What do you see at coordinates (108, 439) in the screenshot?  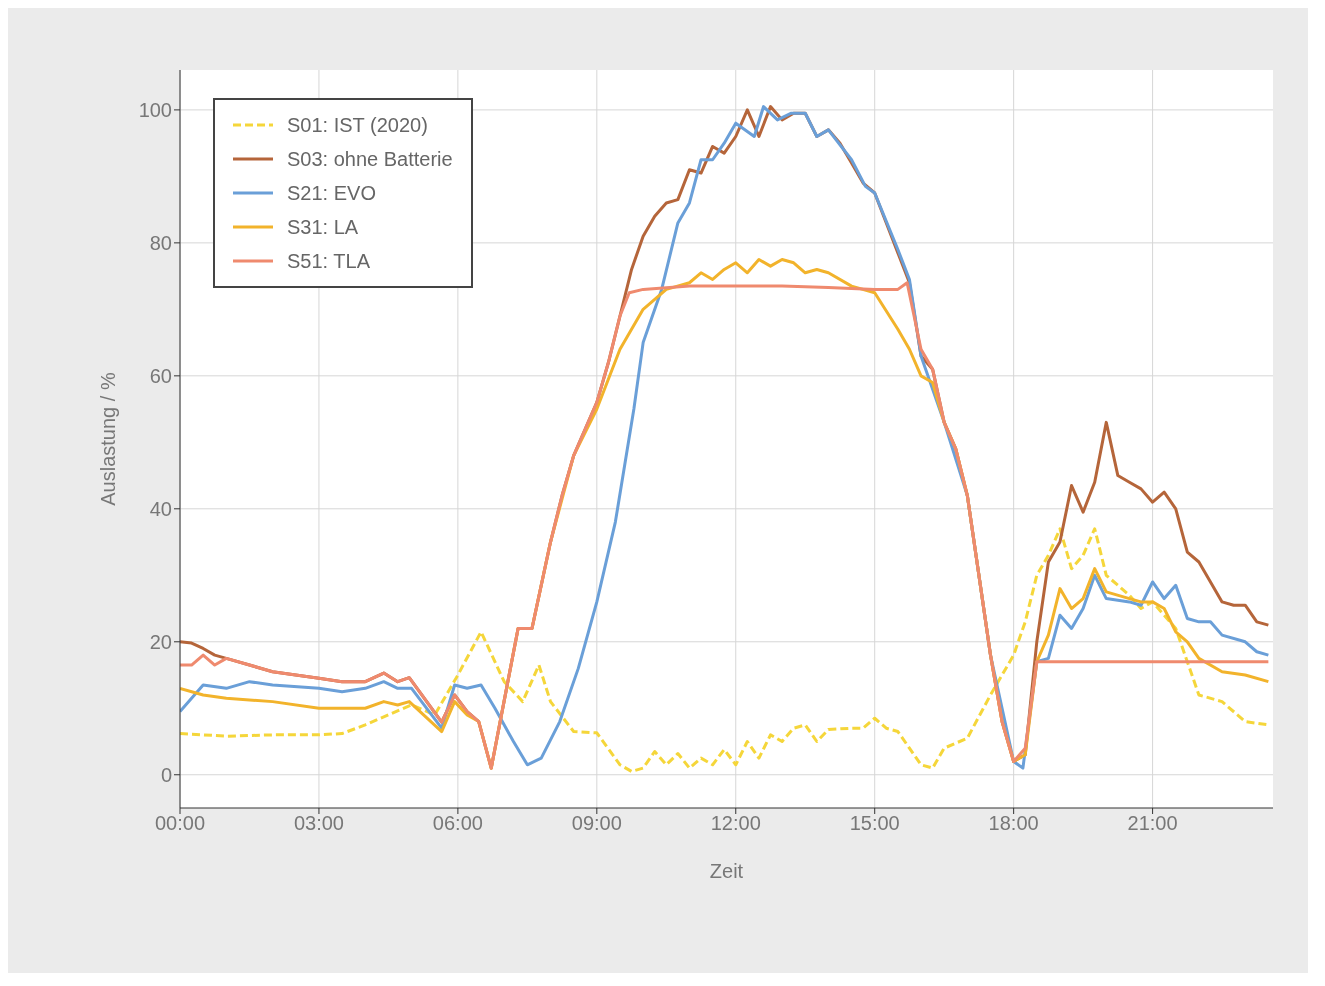 I see `y-axis-title: Auslastung / %` at bounding box center [108, 439].